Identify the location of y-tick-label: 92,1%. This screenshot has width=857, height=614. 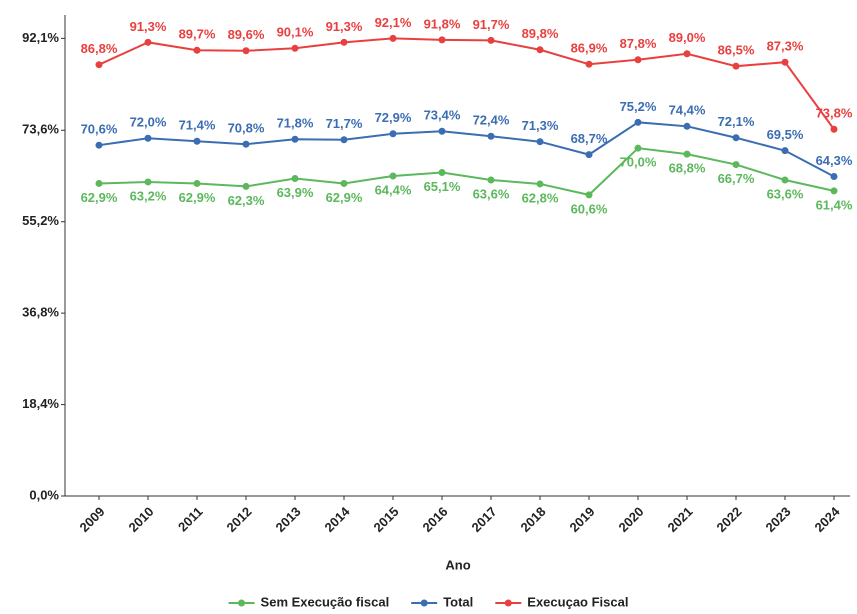
(40, 37).